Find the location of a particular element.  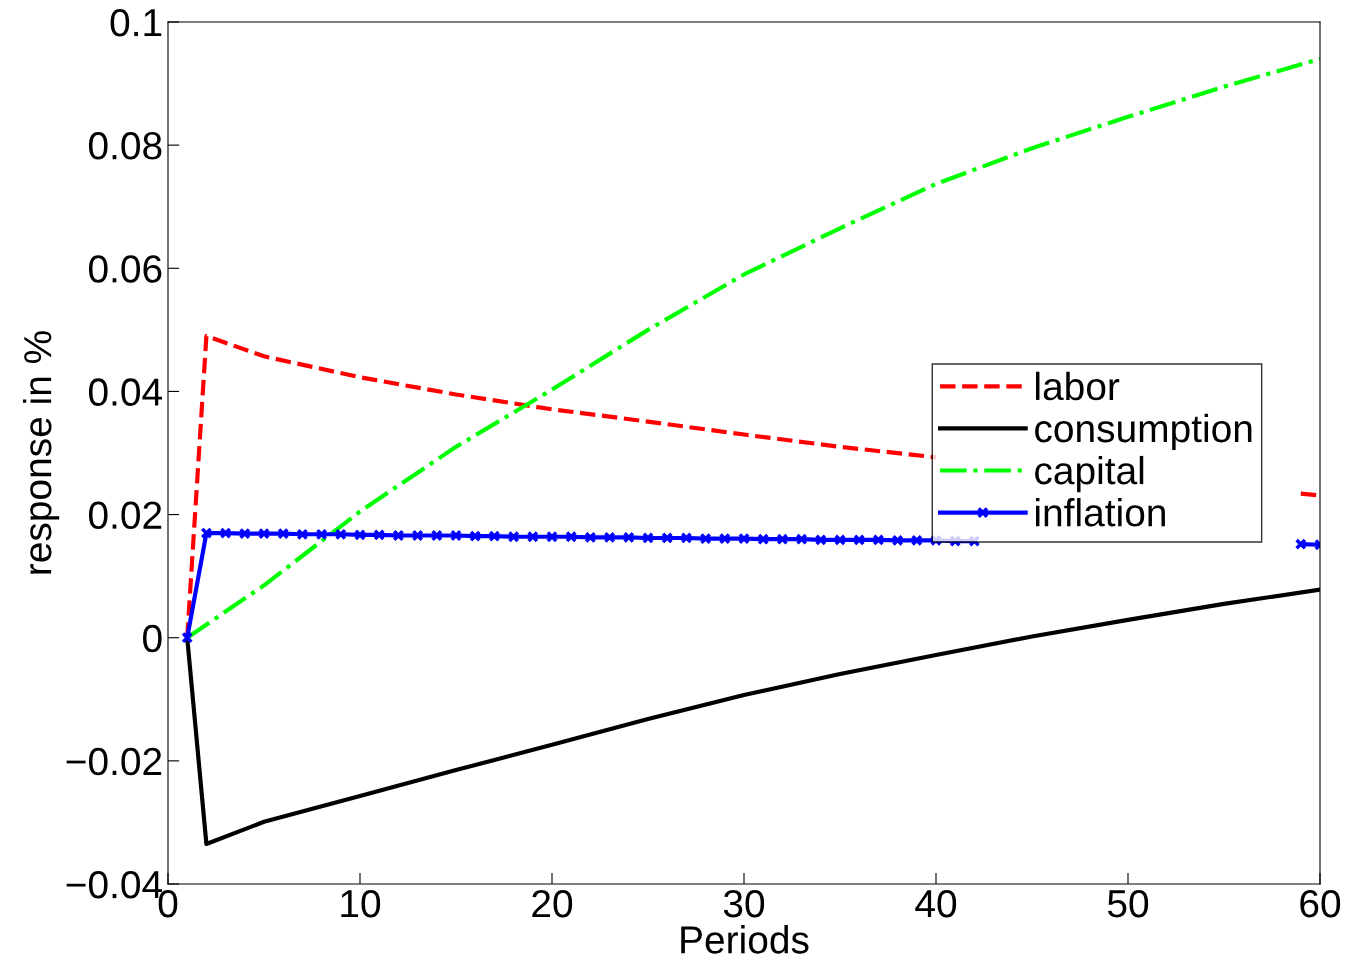

x-tick-label: 60 is located at coordinates (1320, 903).